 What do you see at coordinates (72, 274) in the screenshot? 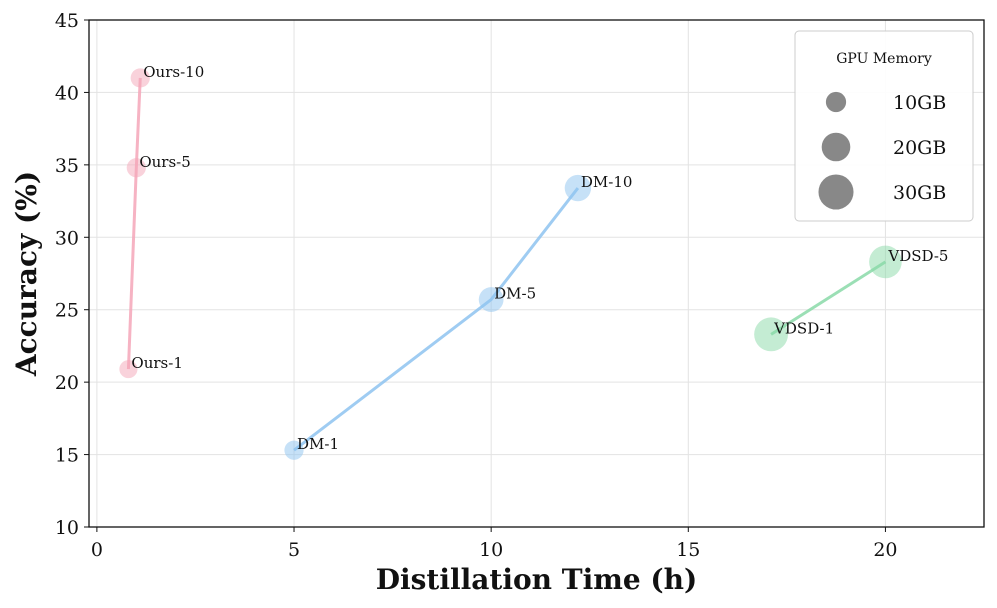
I see `y-axis-ticks: 10 15 20 25 30 35 40 45` at bounding box center [72, 274].